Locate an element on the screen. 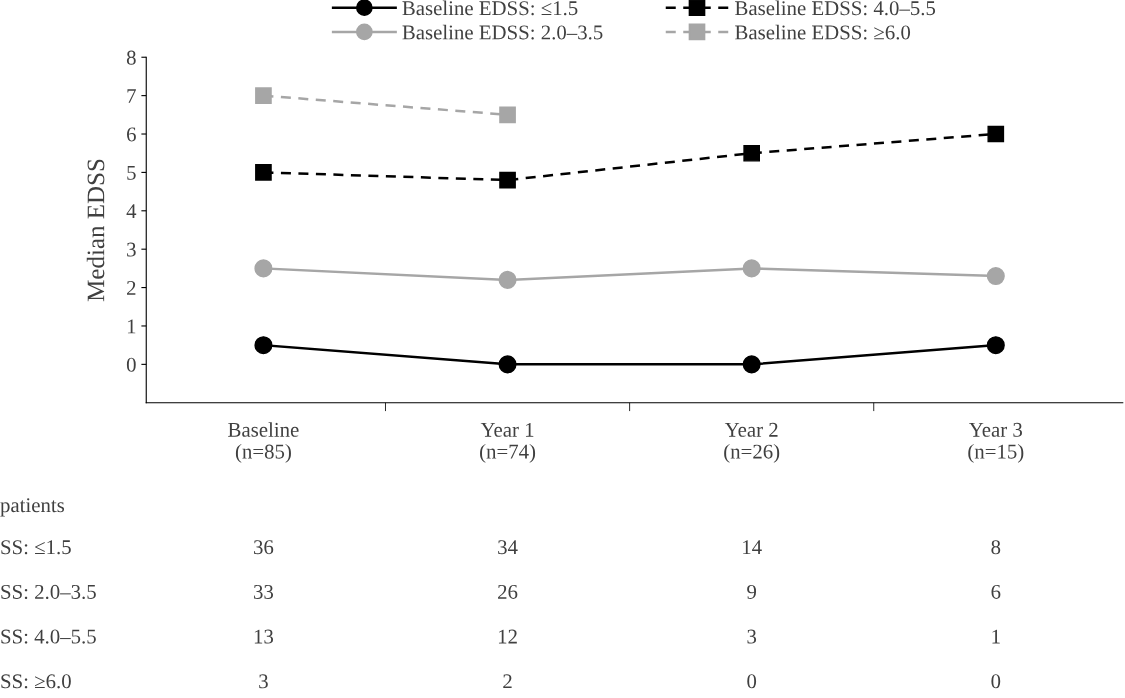 The width and height of the screenshot is (1125, 698). text: SS: ≥6.0 is located at coordinates (36, 681).